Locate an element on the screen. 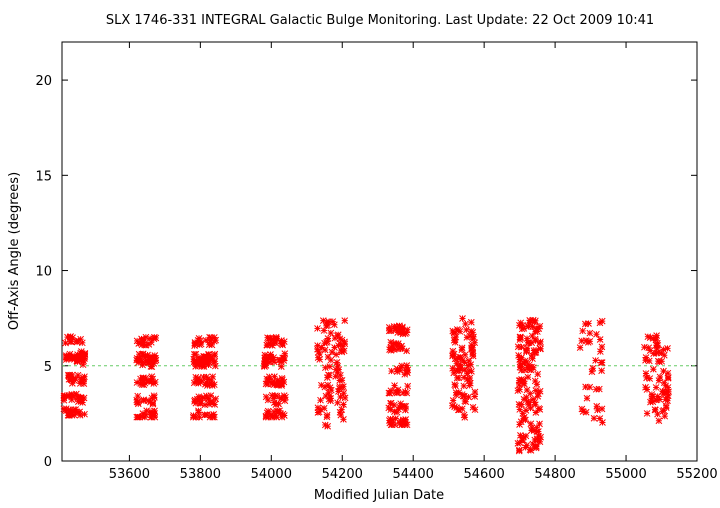 The width and height of the screenshot is (720, 508). x-tick-label: 54400 is located at coordinates (413, 474).